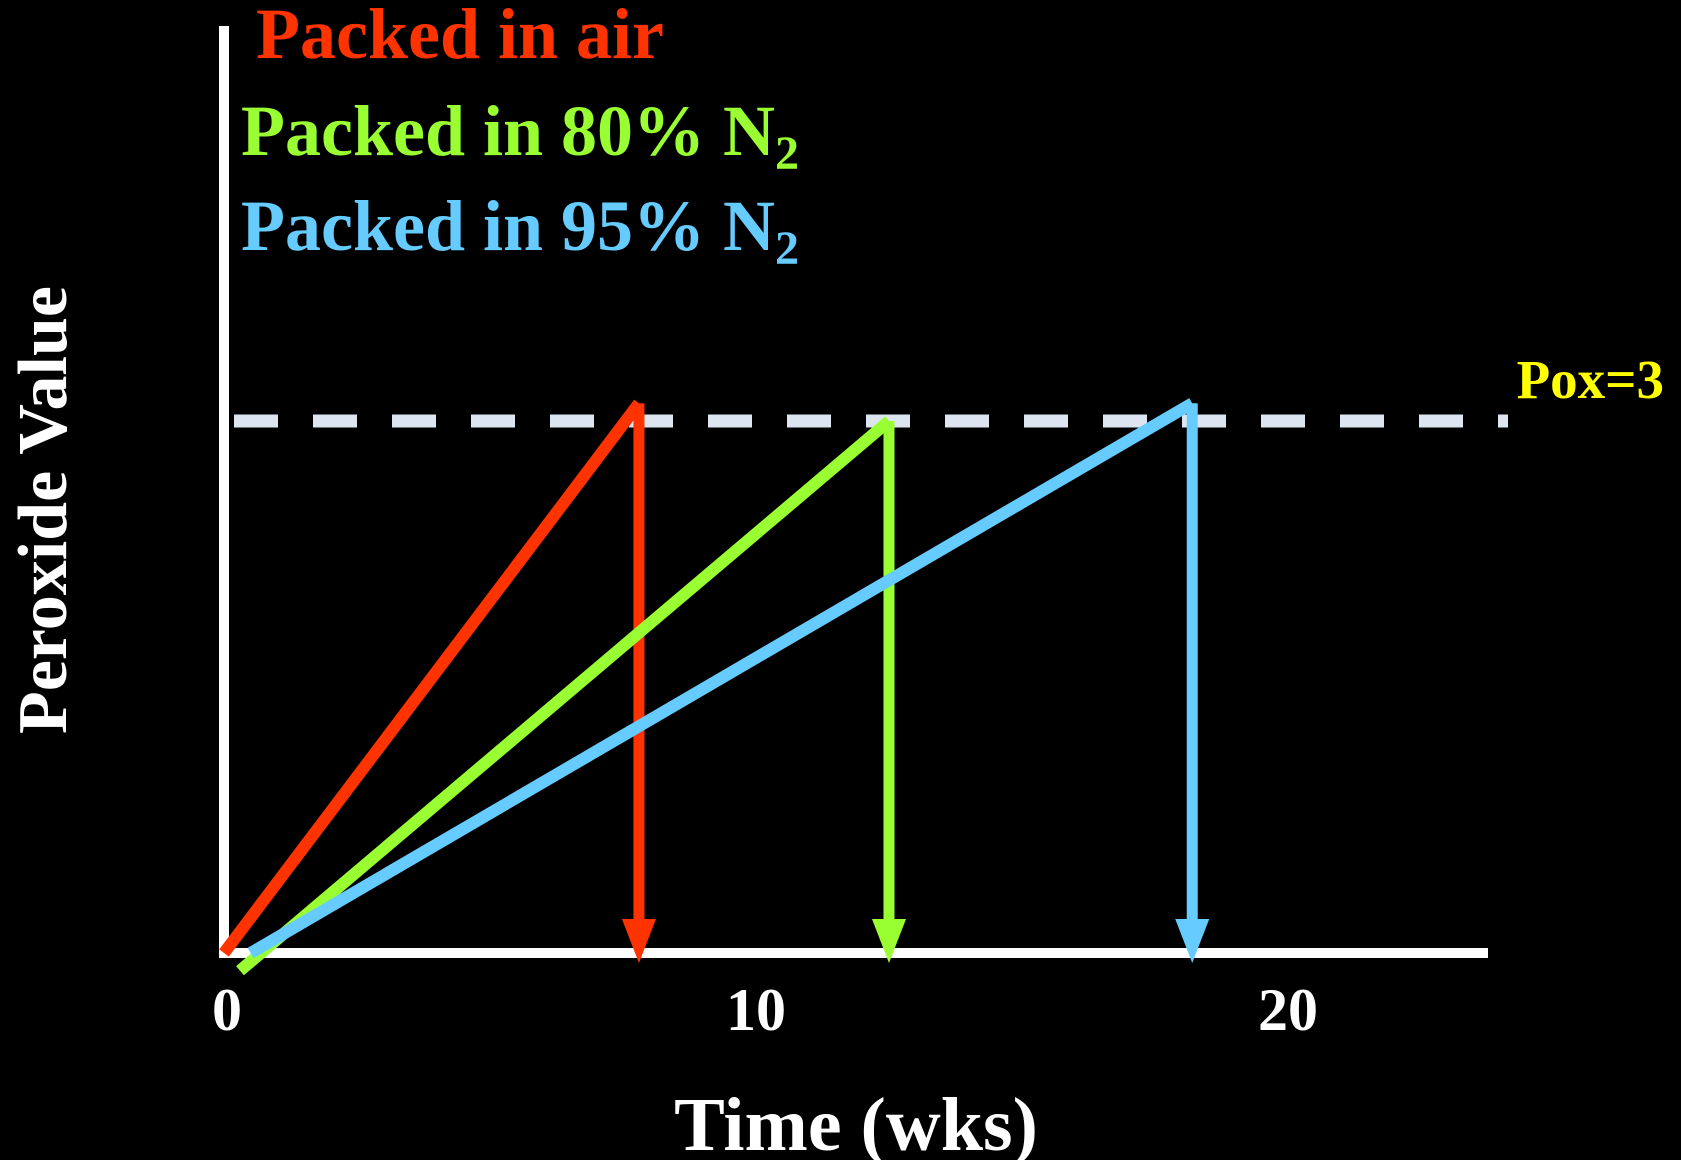  What do you see at coordinates (460, 37) in the screenshot?
I see `legend-entry-1: Packed in air` at bounding box center [460, 37].